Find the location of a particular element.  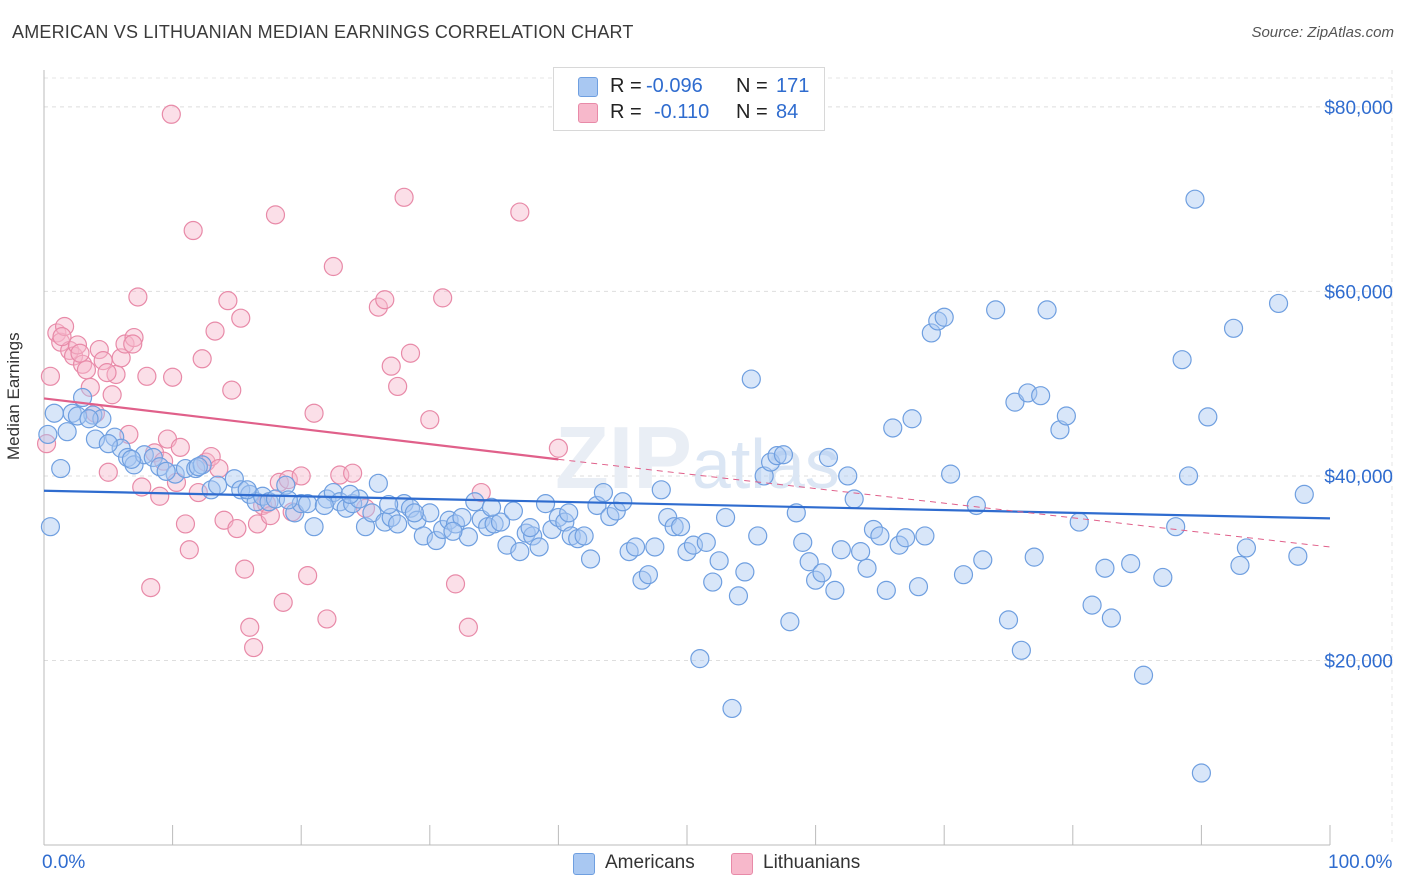

r-value: -0.110 is located at coordinates (682, 112).